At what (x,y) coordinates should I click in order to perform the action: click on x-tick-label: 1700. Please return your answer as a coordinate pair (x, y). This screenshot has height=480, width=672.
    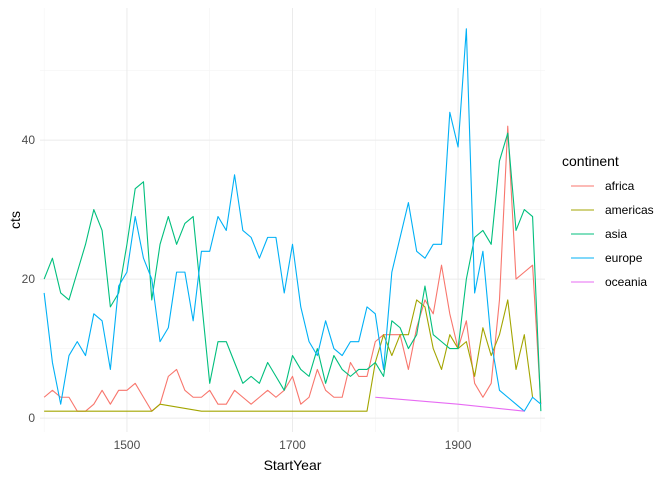
    Looking at the image, I should click on (292, 445).